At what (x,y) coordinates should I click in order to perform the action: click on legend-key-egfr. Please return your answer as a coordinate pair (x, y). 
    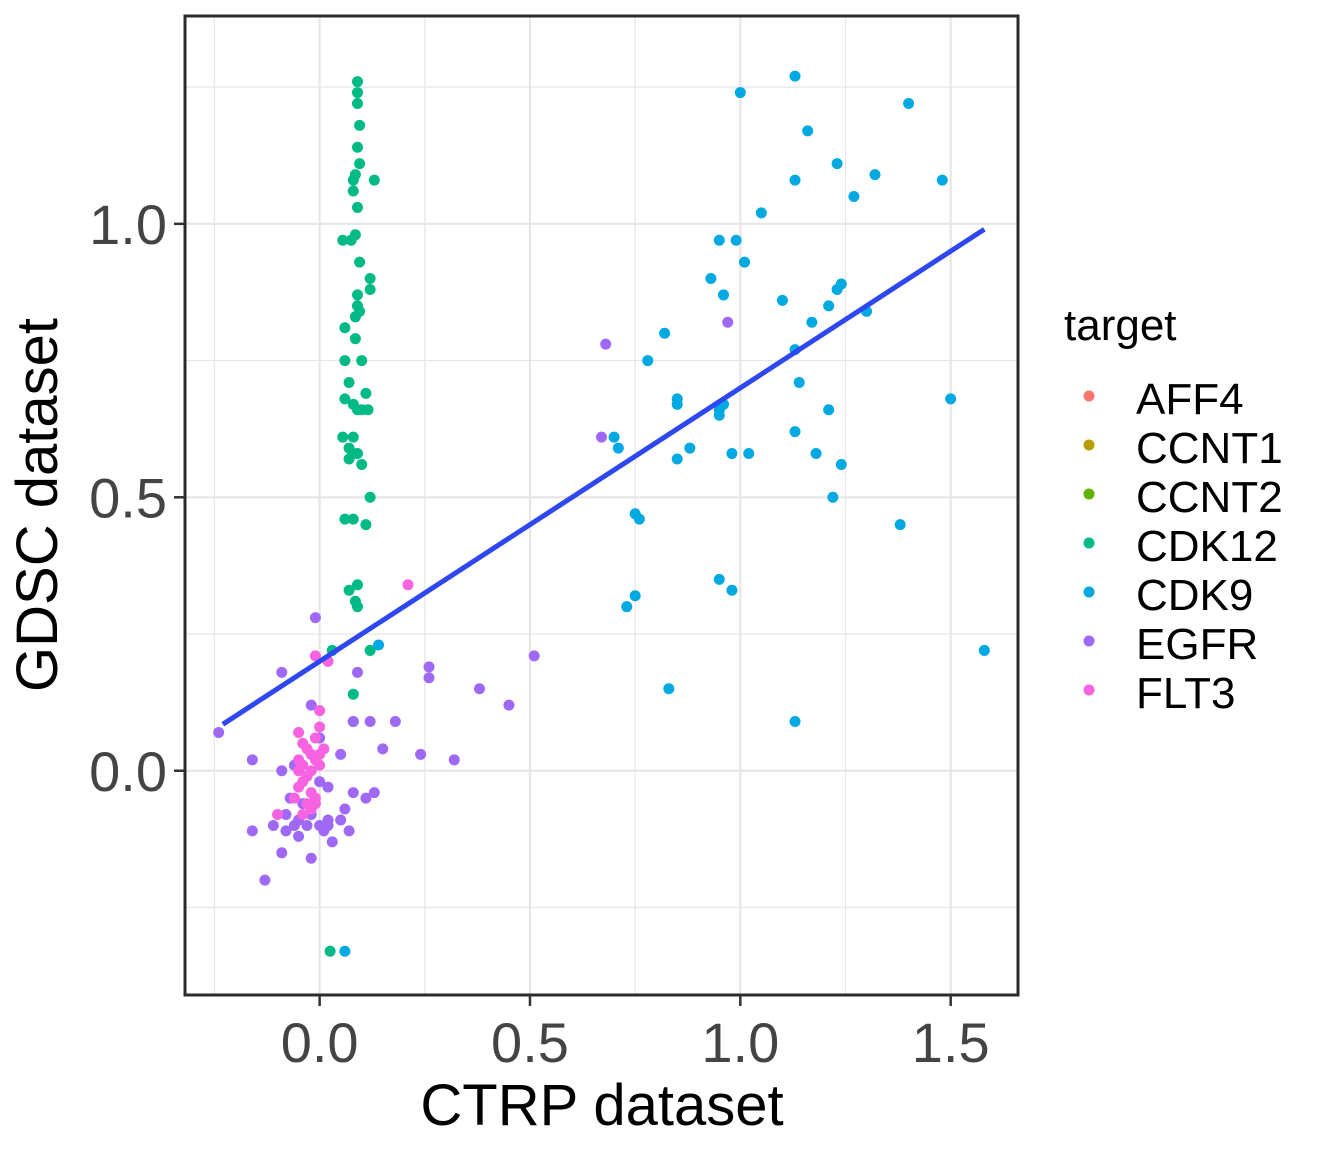
    Looking at the image, I should click on (1089, 641).